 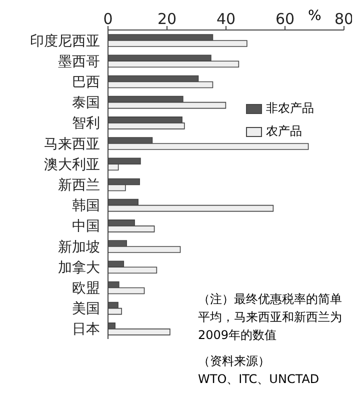 I want to click on y-tick-label: 印度尼西亚, so click(x=65, y=41).